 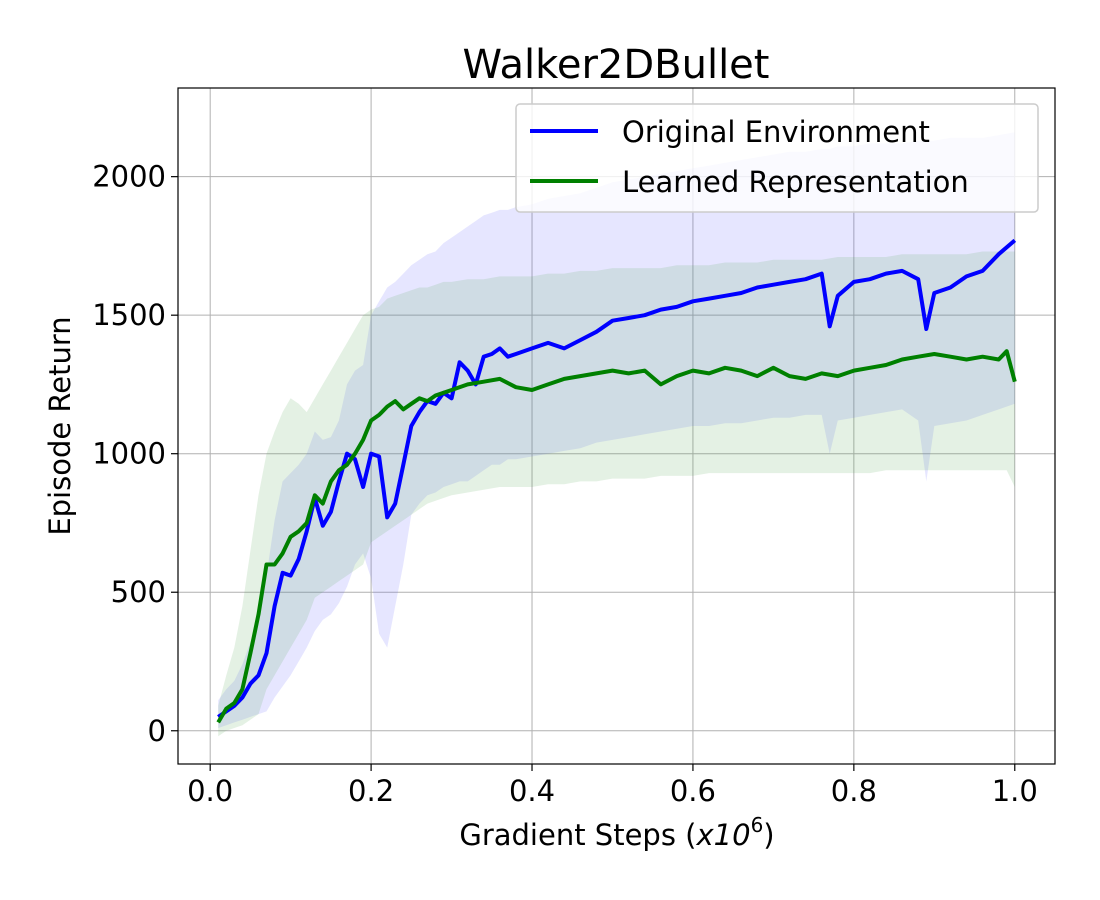 I want to click on x-tick-label-0: 0.0, so click(x=210, y=791).